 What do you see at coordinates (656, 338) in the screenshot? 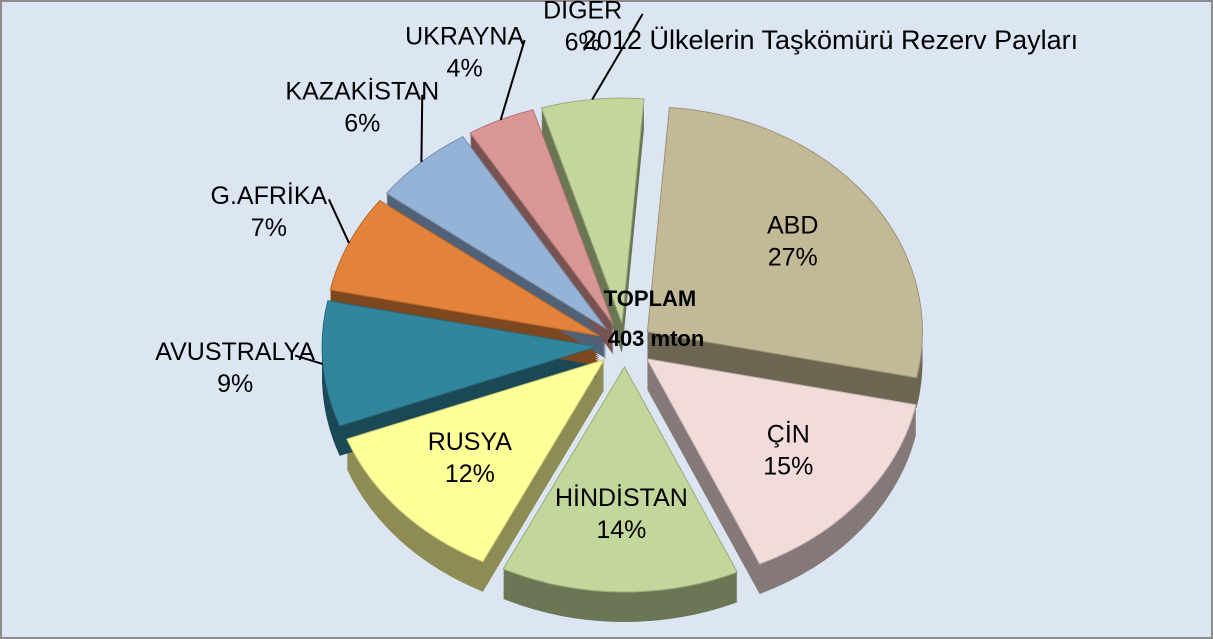
I see `center-annotation: 403 mton` at bounding box center [656, 338].